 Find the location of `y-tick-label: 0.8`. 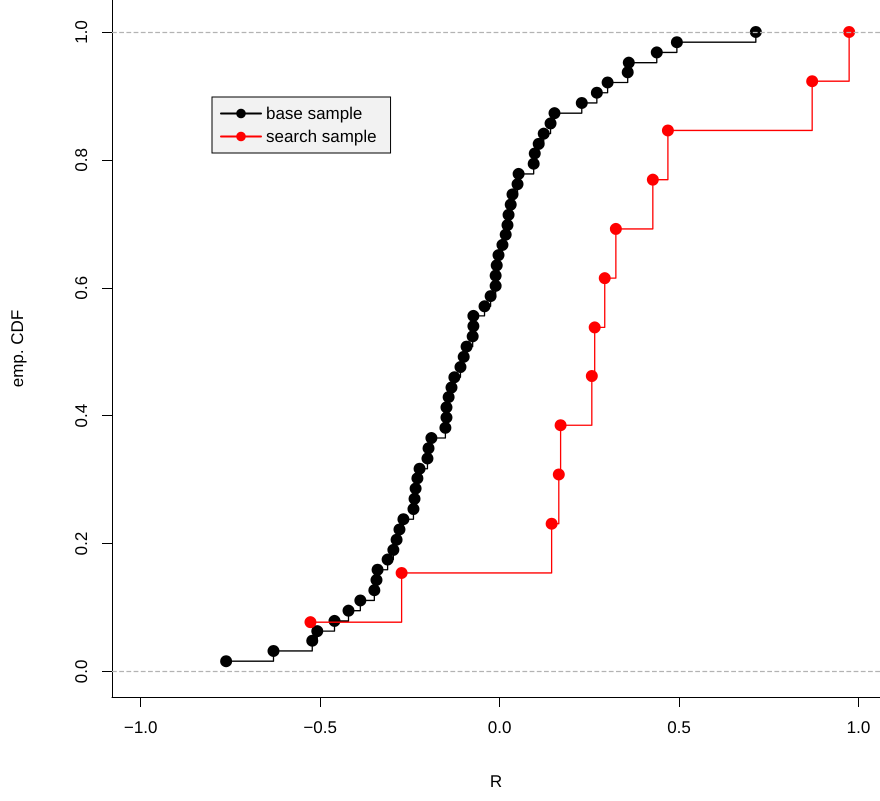

y-tick-label: 0.8 is located at coordinates (81, 160).